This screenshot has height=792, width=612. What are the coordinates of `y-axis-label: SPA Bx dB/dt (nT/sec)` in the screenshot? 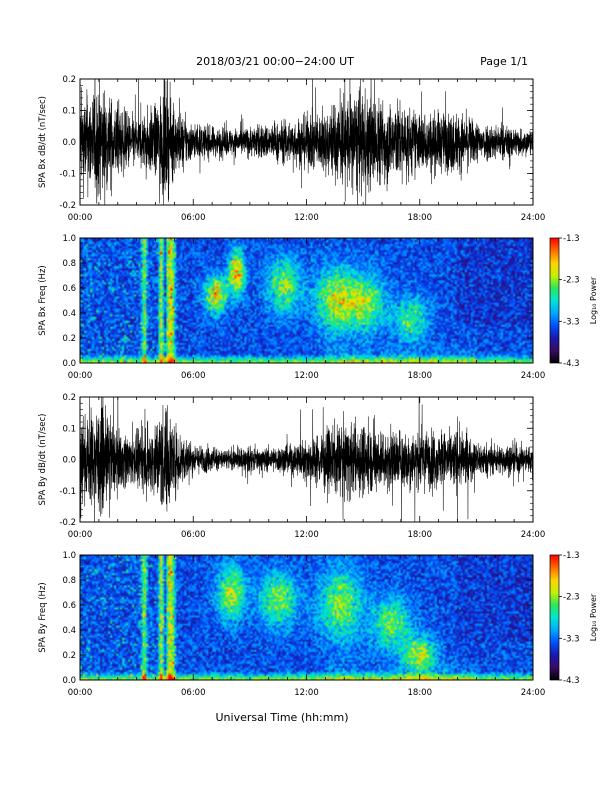 It's located at (43, 142).